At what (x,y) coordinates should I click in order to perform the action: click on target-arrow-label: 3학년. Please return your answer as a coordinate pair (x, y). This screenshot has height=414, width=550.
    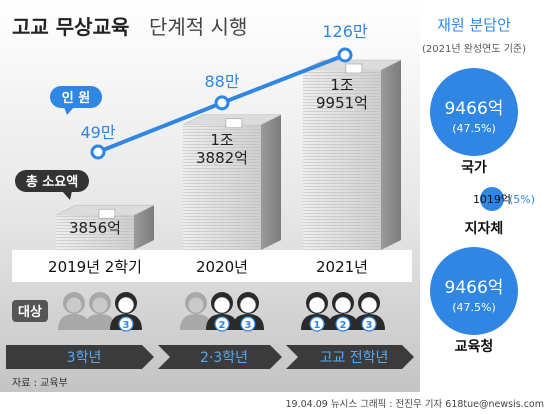
    Looking at the image, I should click on (84, 358).